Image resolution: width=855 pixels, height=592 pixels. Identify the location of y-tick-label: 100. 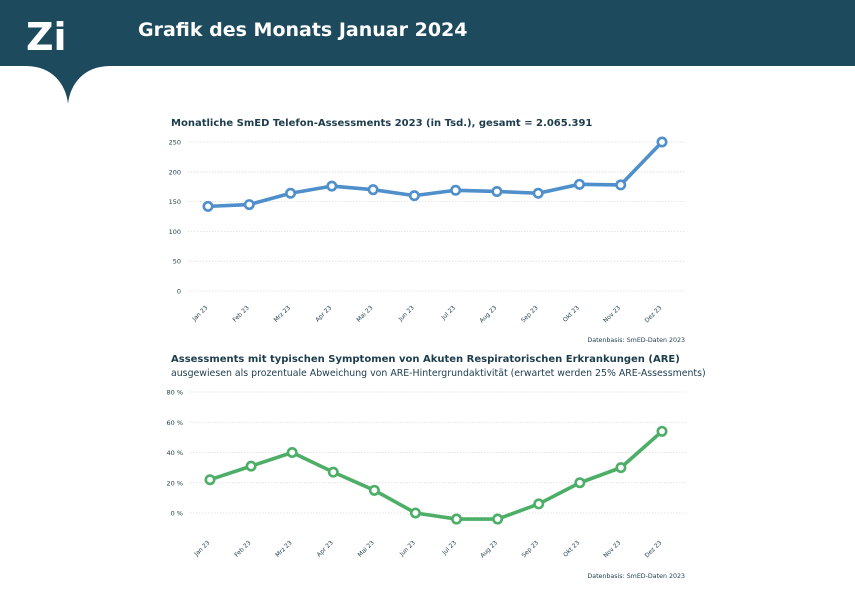
(175, 232).